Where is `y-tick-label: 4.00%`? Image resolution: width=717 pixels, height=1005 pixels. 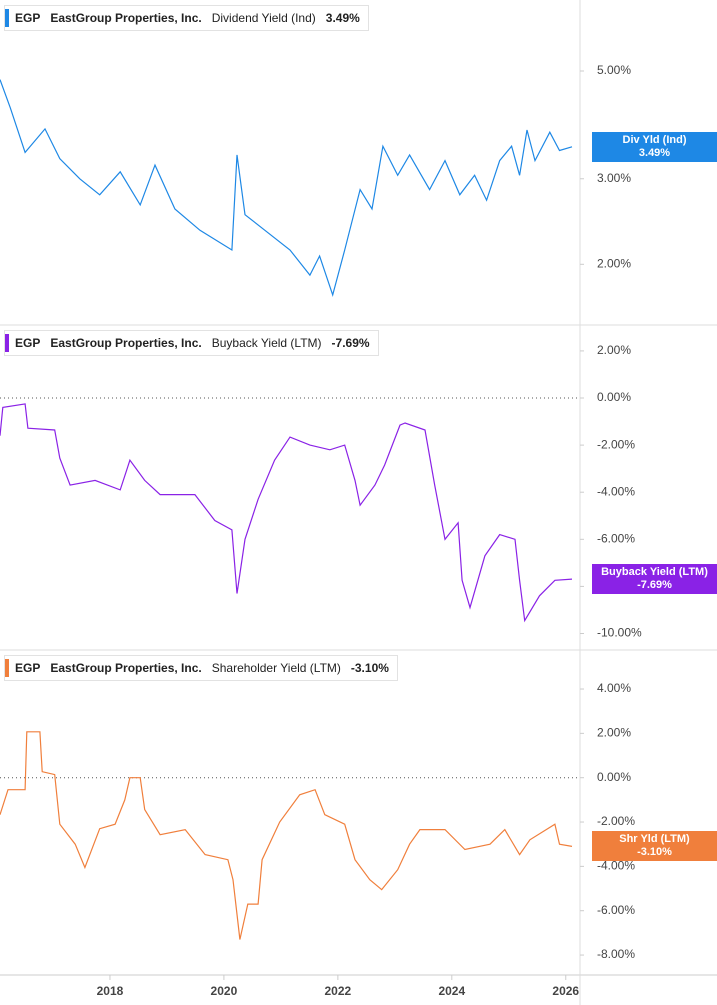
y-tick-label: 4.00% is located at coordinates (614, 688).